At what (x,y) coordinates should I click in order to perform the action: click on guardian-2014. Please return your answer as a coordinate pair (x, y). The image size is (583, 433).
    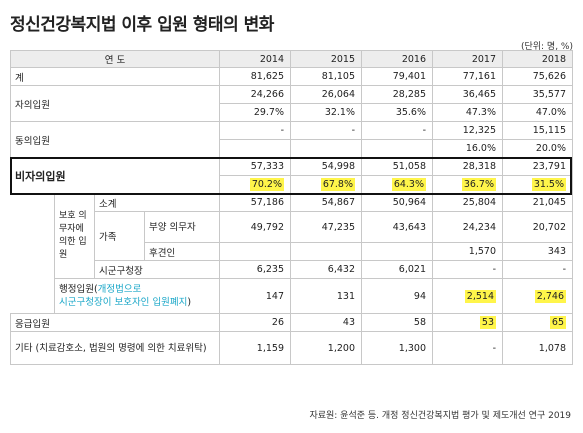
    Looking at the image, I should click on (255, 251).